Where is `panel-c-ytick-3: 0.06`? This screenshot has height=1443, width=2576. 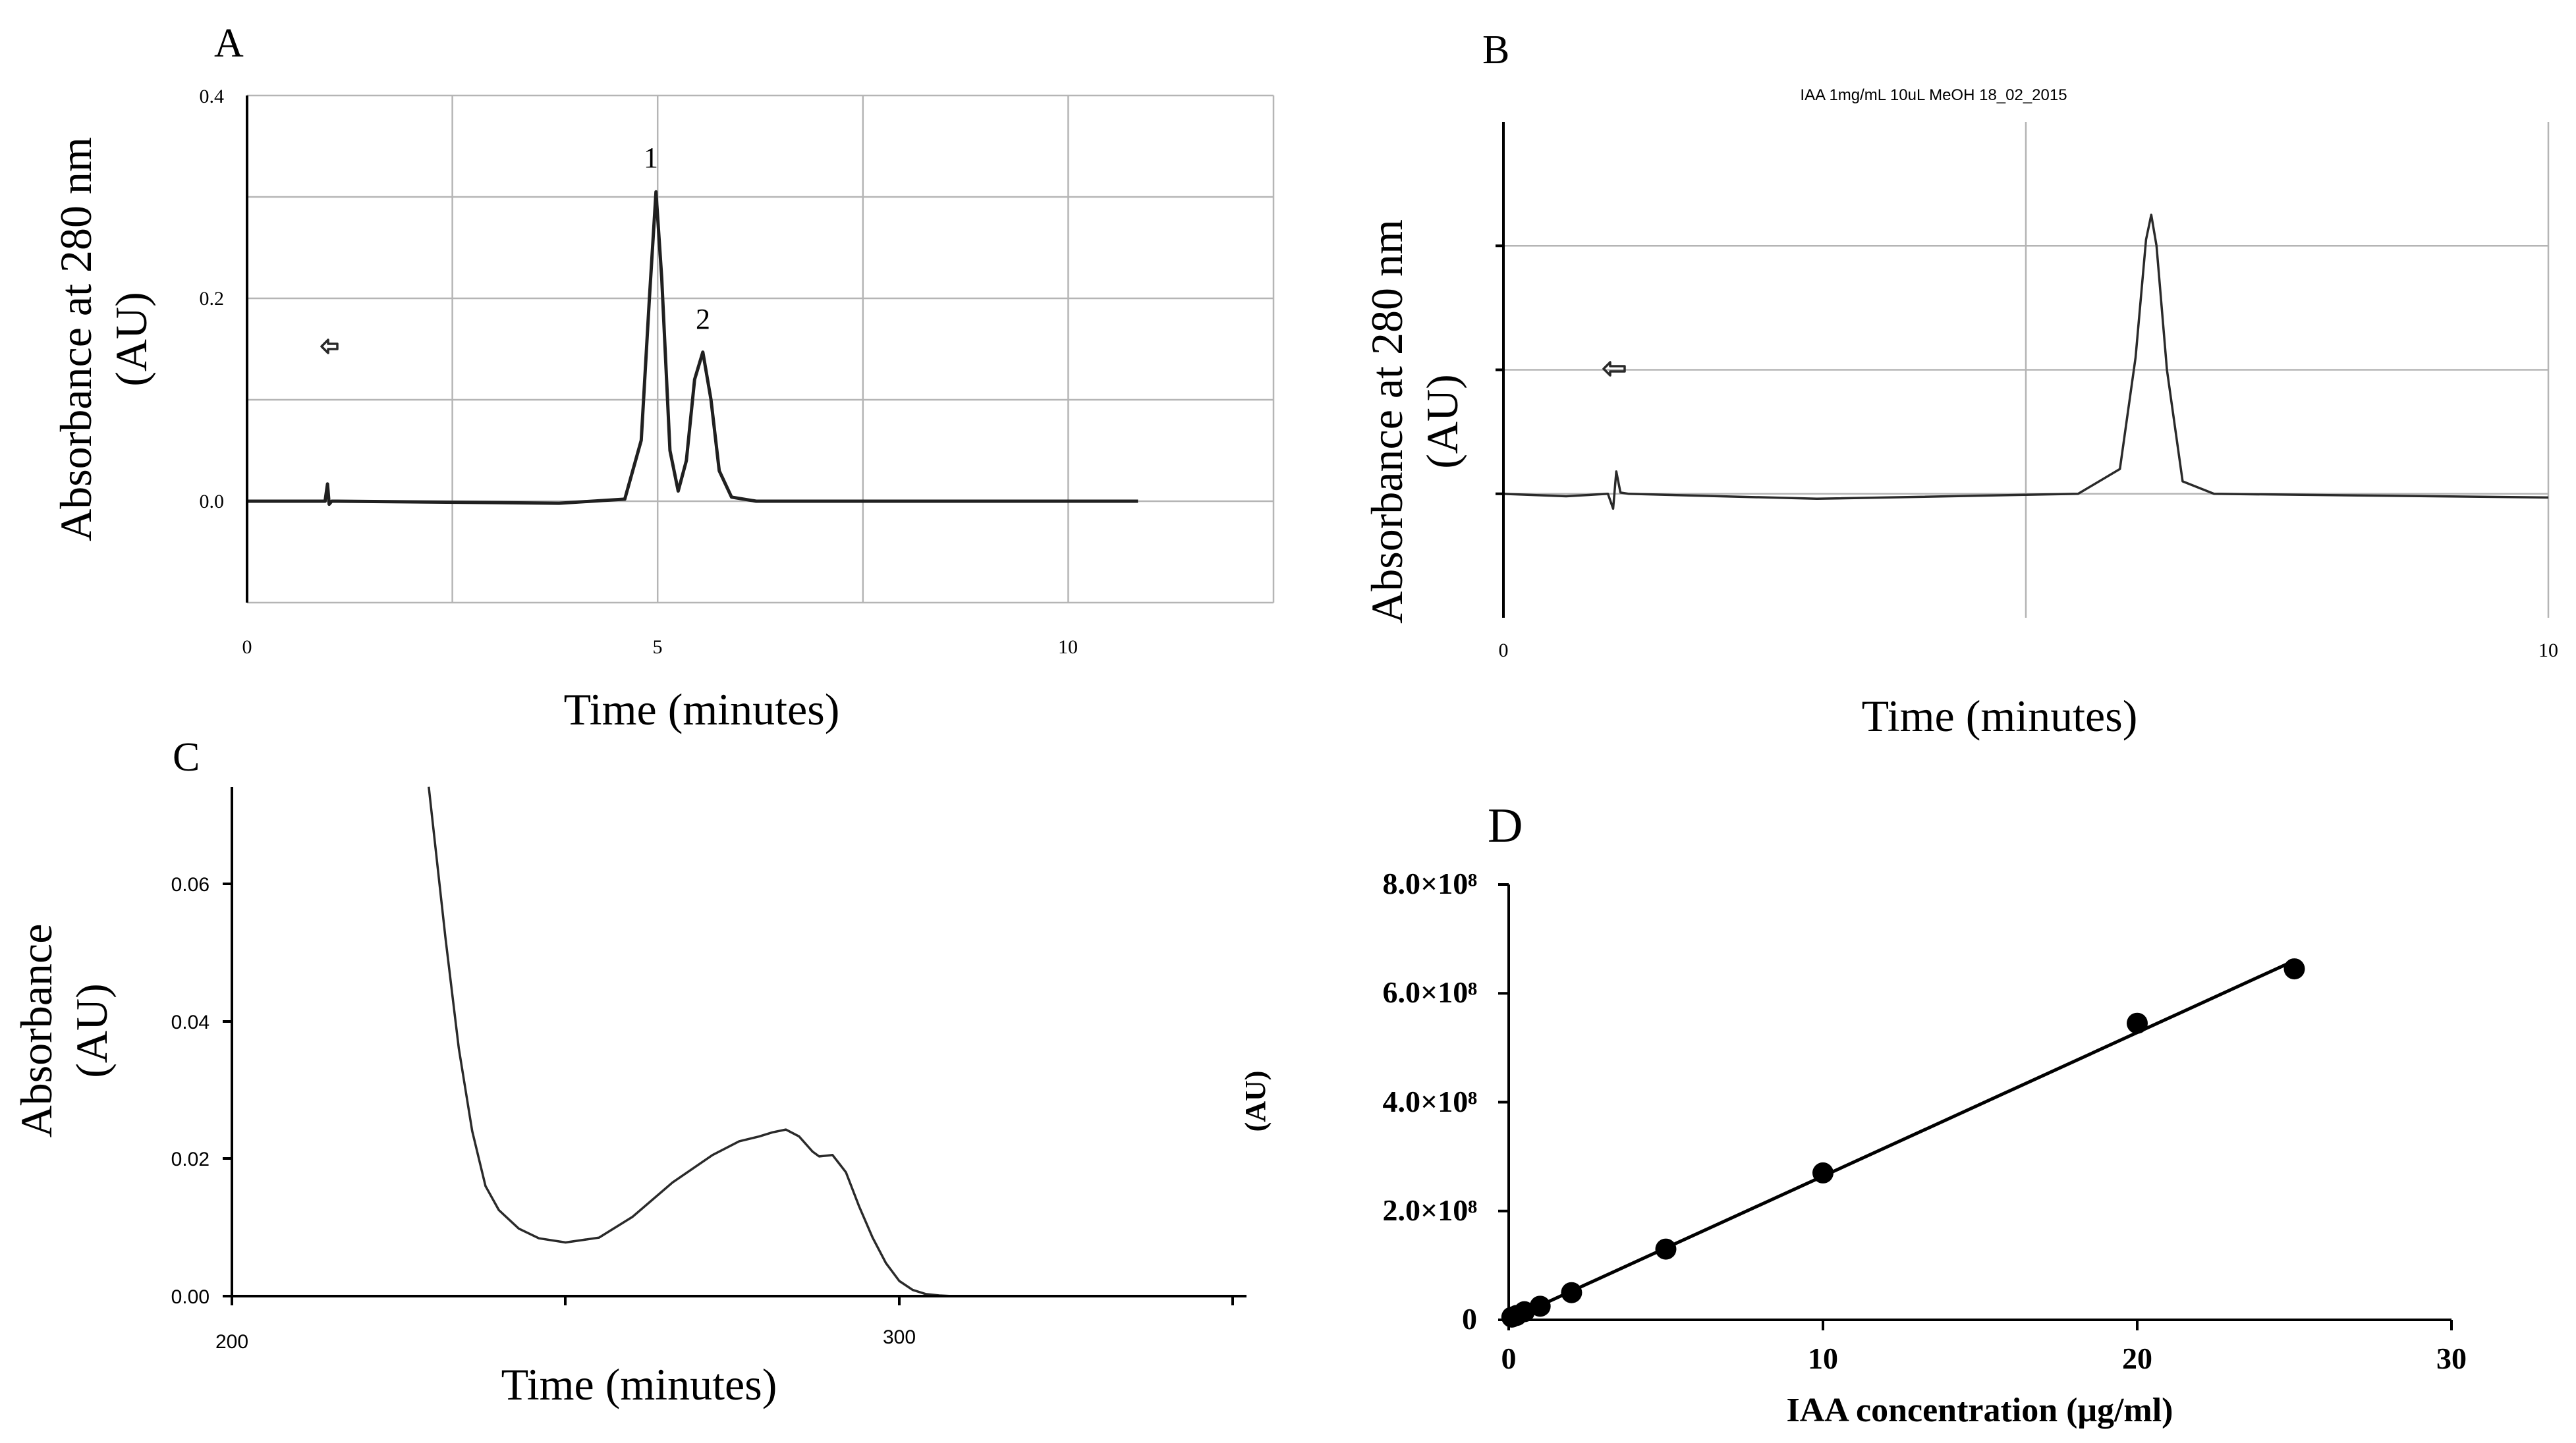
panel-c-ytick-3: 0.06 is located at coordinates (190, 885).